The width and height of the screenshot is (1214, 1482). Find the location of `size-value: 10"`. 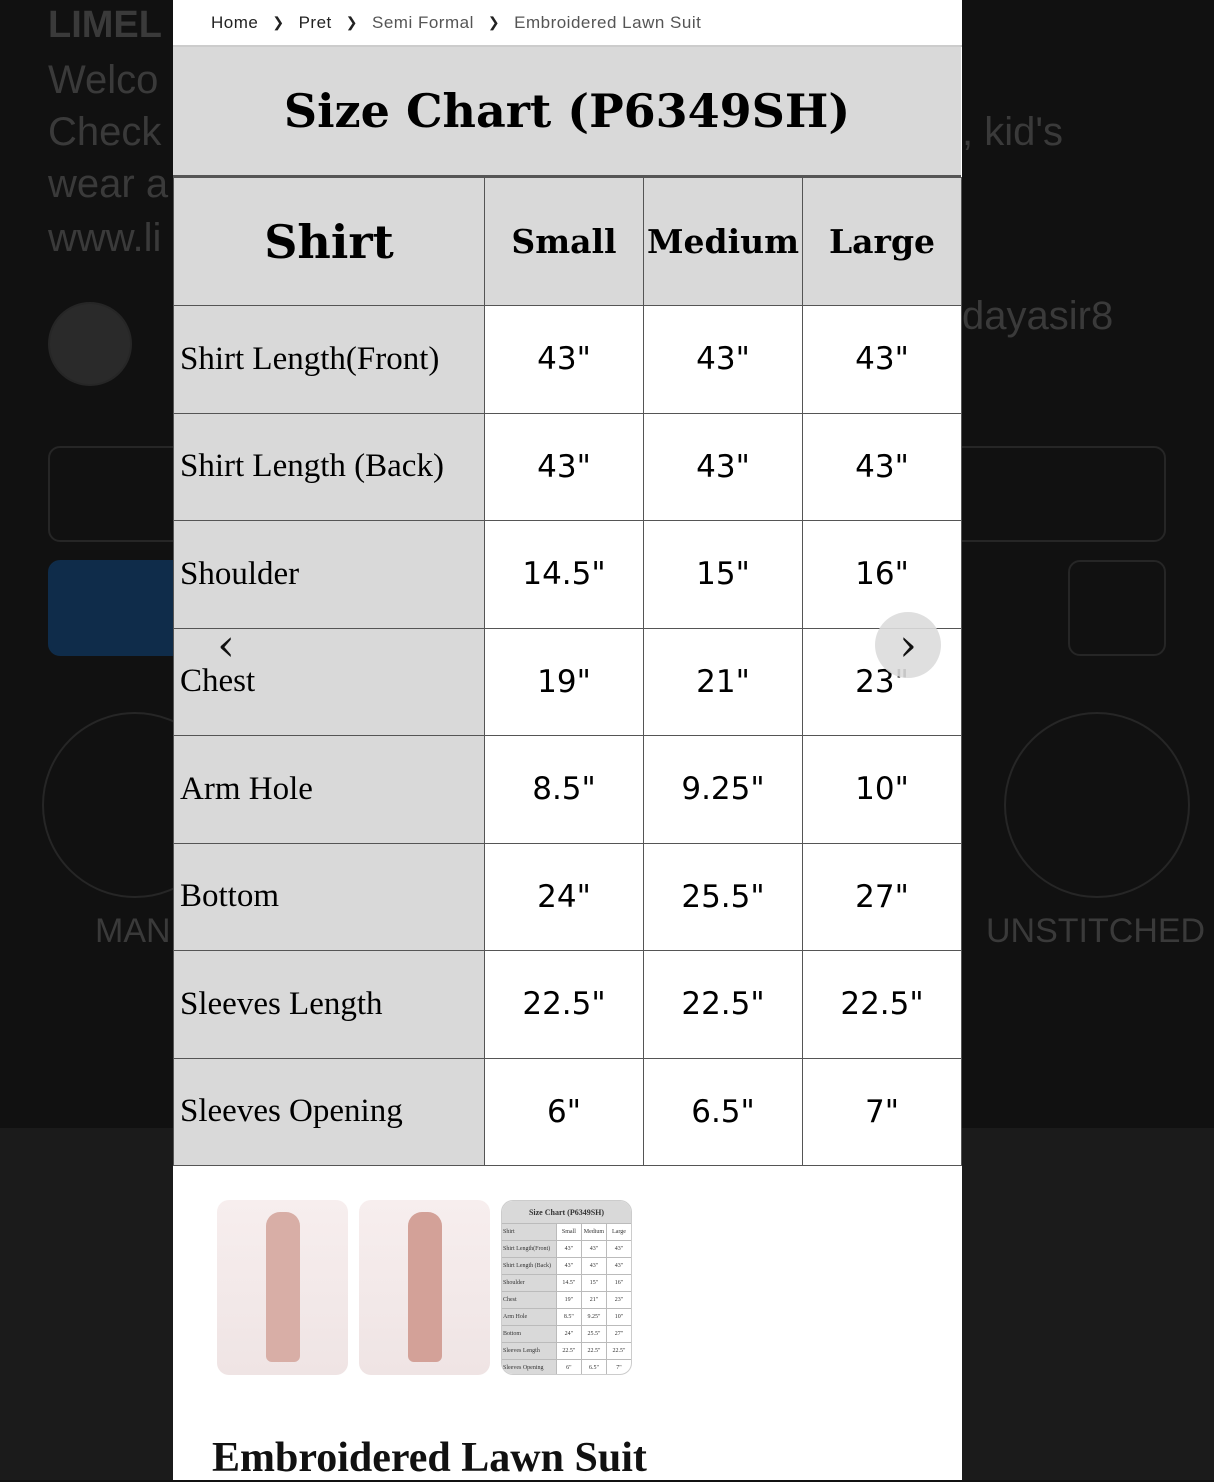

size-value: 10" is located at coordinates (882, 789).